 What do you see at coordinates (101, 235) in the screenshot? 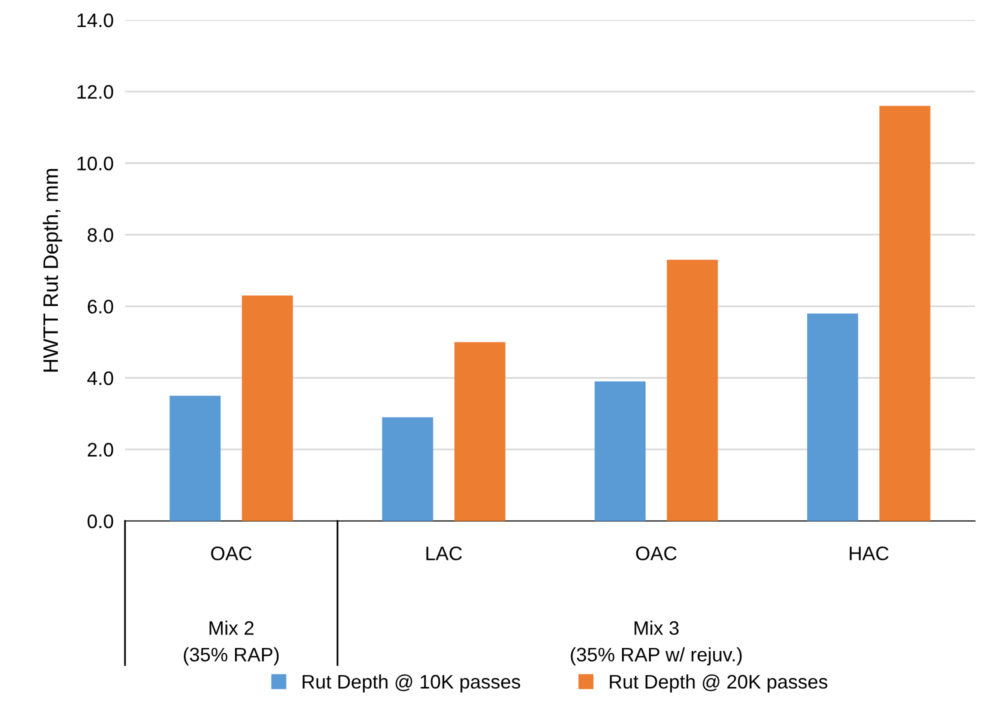
I see `y-tick-label: 8.0` at bounding box center [101, 235].